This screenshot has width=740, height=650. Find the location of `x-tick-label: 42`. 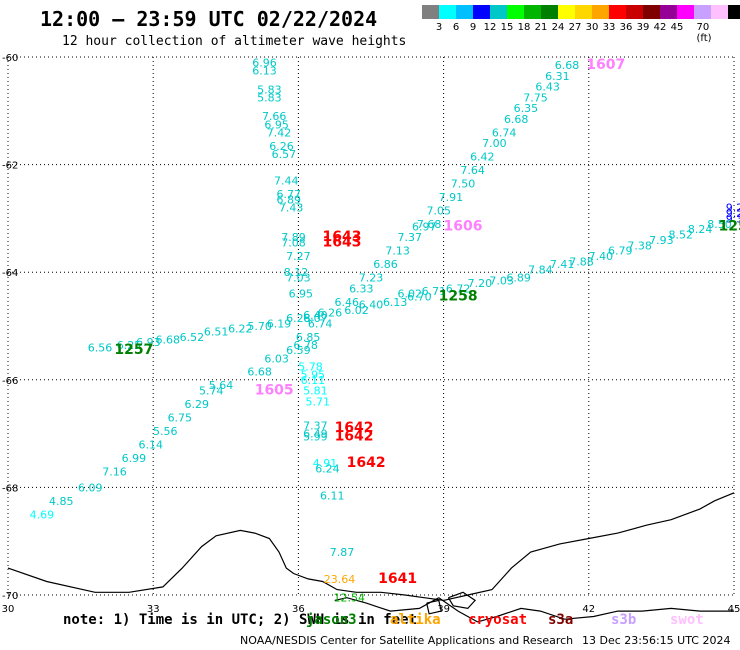

x-tick-label: 42 is located at coordinates (588, 609).